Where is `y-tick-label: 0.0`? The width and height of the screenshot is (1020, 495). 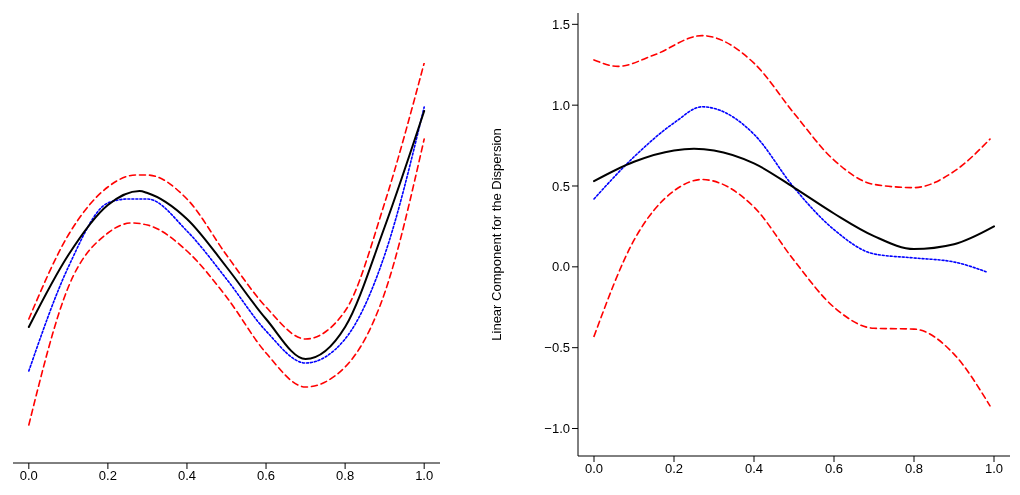 y-tick-label: 0.0 is located at coordinates (560, 267).